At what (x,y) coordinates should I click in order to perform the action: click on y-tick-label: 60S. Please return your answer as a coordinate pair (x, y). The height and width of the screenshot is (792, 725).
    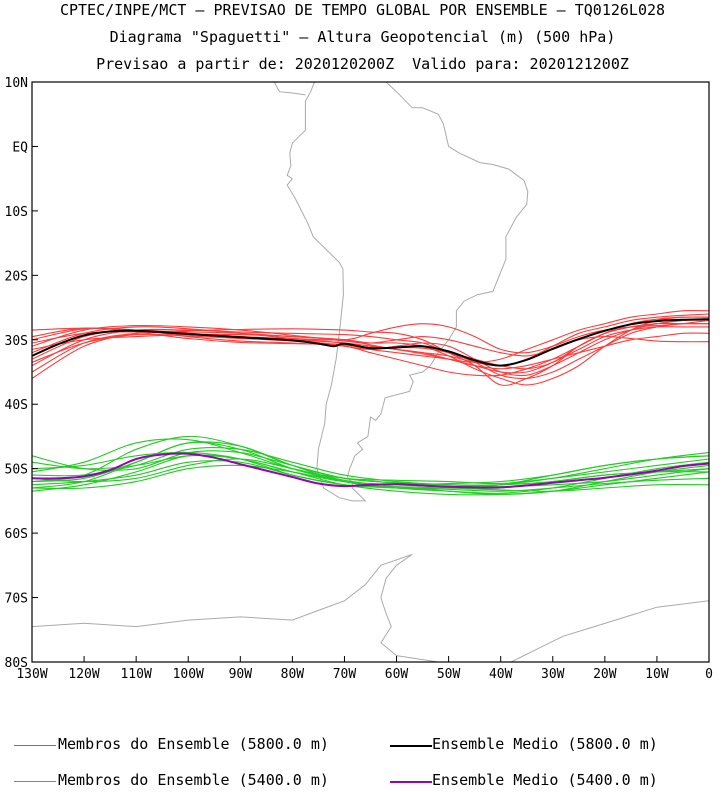
    Looking at the image, I should click on (16, 534).